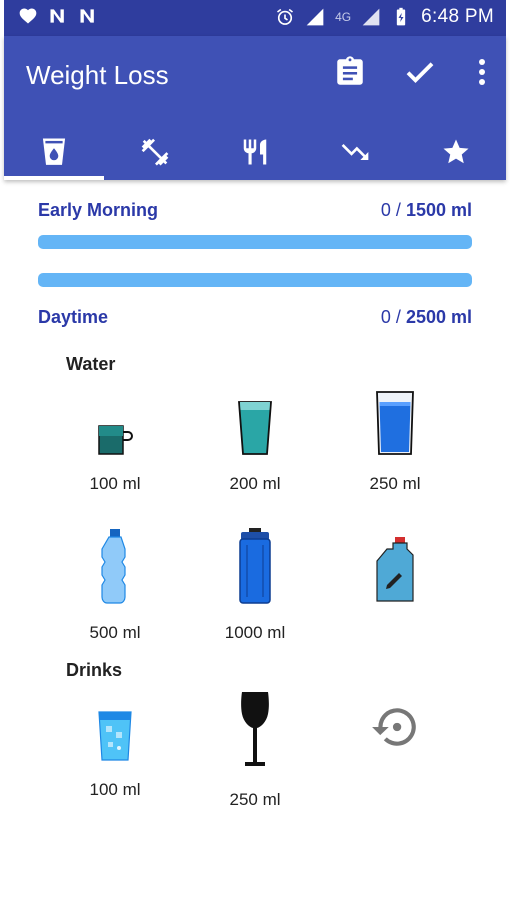 The width and height of the screenshot is (510, 900). Describe the element at coordinates (255, 18) in the screenshot. I see `status-bar: 4G 6:48 PM` at that location.